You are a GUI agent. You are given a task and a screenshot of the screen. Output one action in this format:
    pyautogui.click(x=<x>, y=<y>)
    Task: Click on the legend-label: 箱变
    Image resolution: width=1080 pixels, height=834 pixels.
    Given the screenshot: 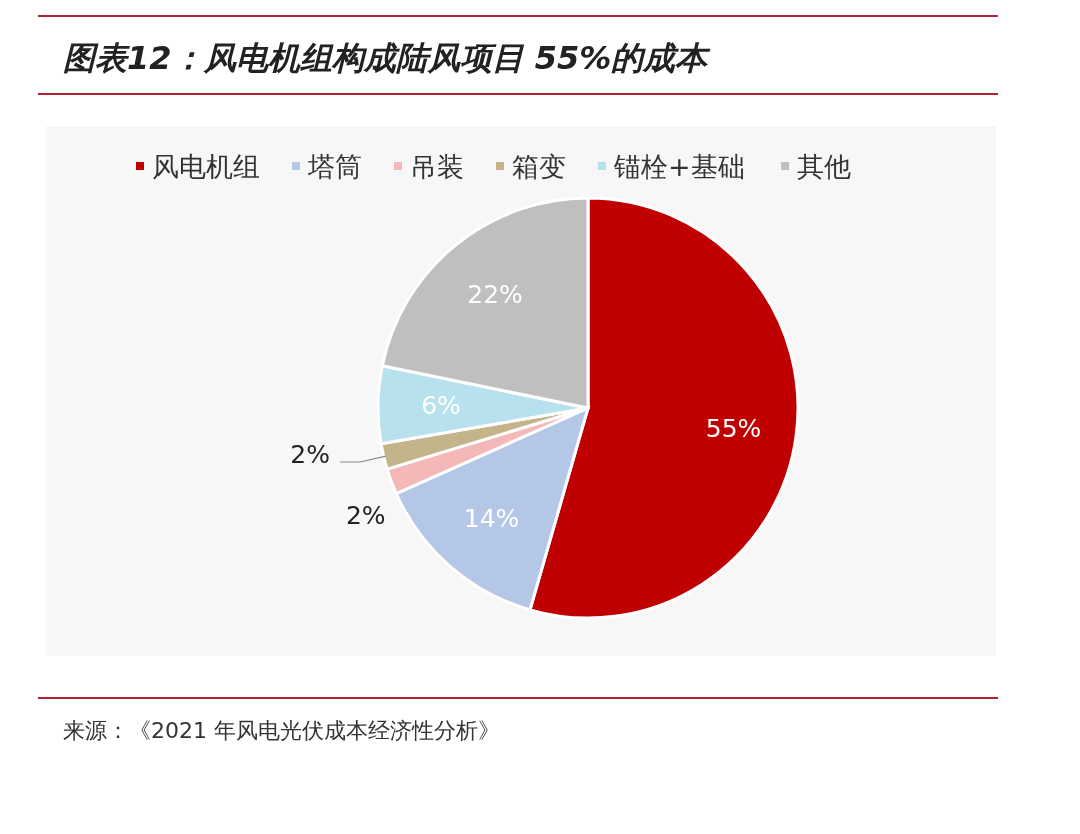 What is the action you would take?
    pyautogui.click(x=539, y=166)
    